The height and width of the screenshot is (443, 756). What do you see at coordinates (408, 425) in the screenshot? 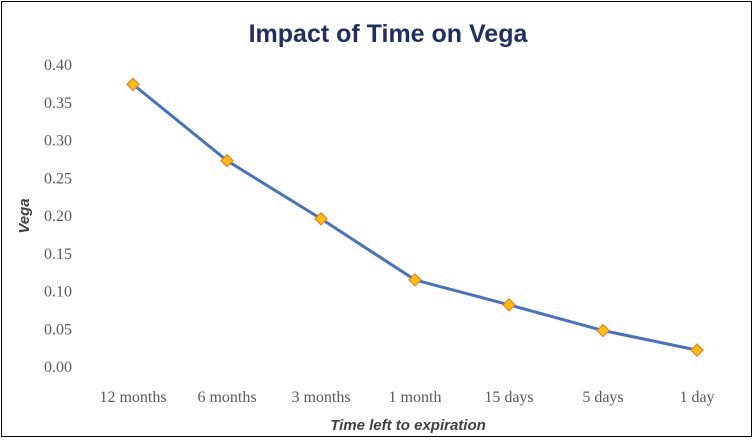
I see `x-axis-title: Time left to expiration` at bounding box center [408, 425].